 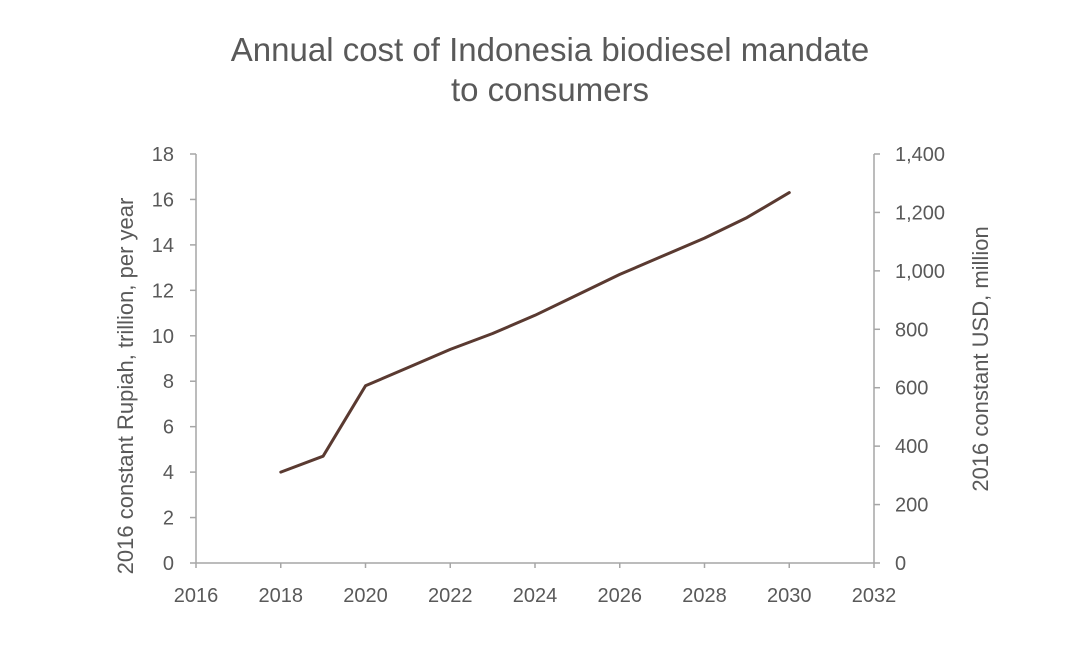 What do you see at coordinates (196, 596) in the screenshot?
I see `x-tick-label: 2016` at bounding box center [196, 596].